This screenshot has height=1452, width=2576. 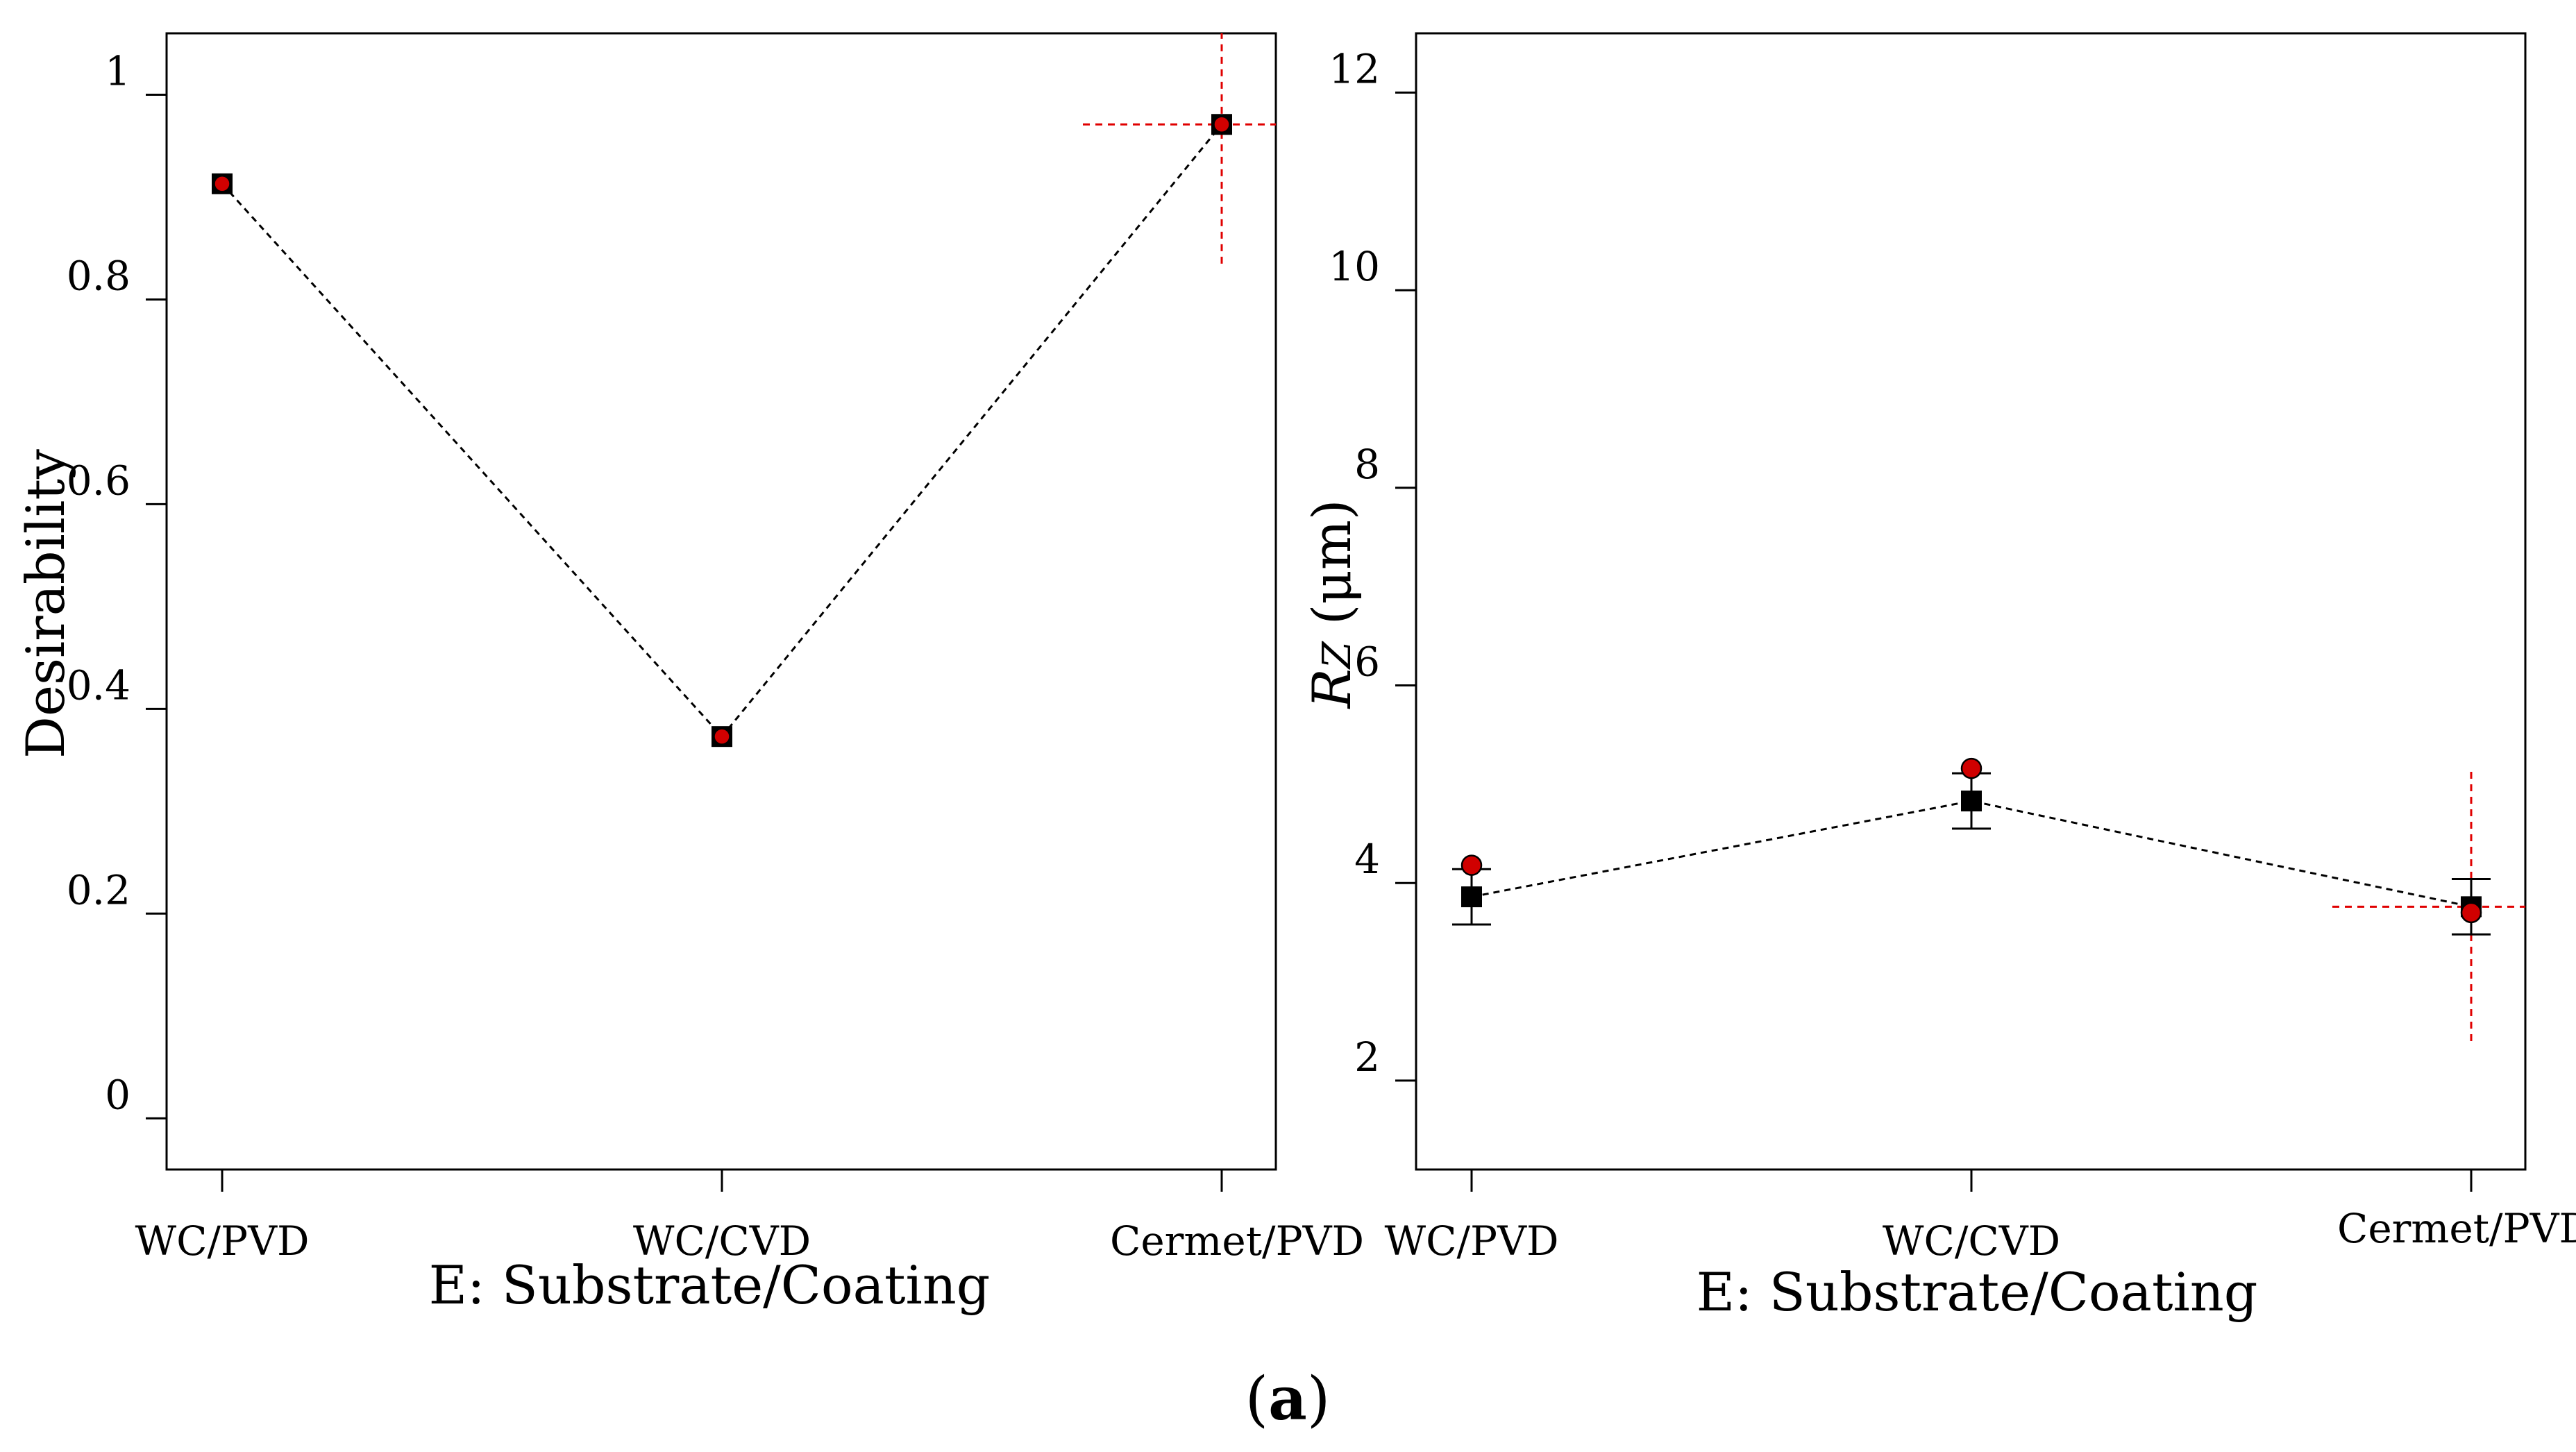 What do you see at coordinates (1332, 570) in the screenshot?
I see `y-axis-label-unit: (μm)` at bounding box center [1332, 570].